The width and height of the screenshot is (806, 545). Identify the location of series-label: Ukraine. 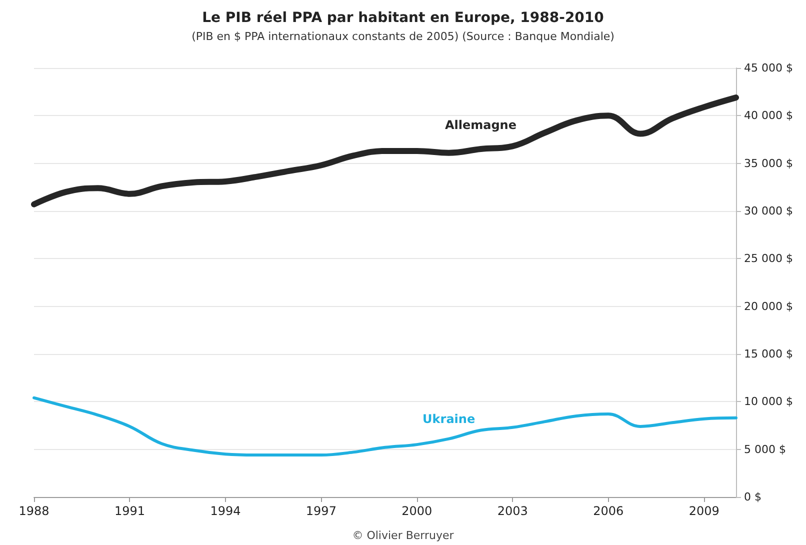
(449, 419).